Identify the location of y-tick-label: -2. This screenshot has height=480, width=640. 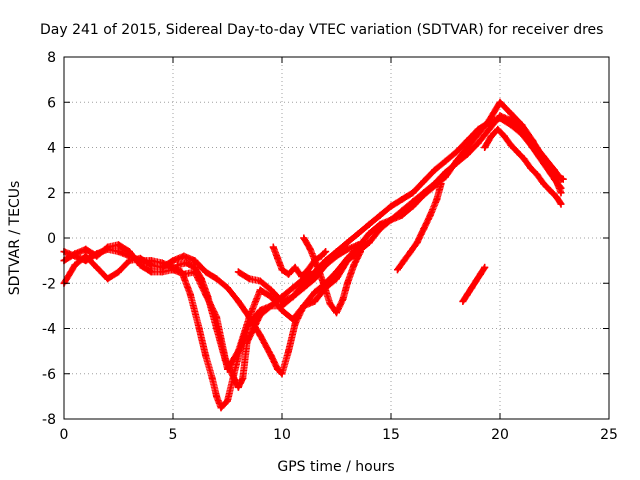
(49, 284).